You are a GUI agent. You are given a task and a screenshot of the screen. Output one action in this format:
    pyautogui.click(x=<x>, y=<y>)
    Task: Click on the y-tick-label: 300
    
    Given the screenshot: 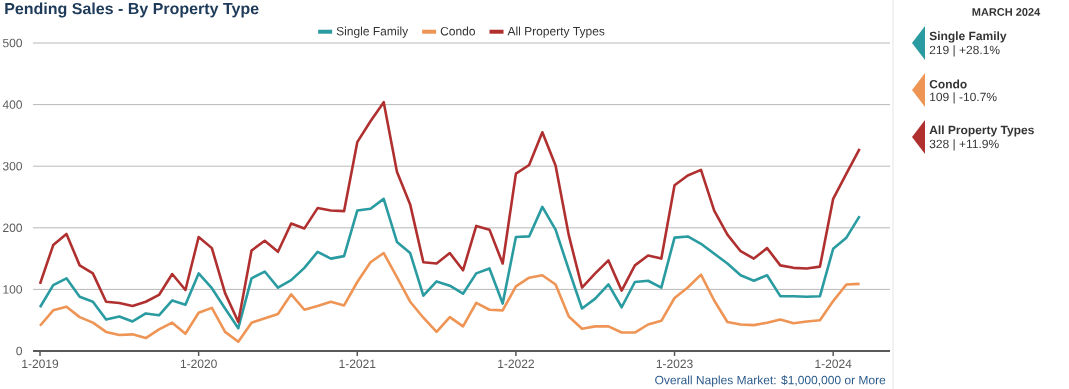 What is the action you would take?
    pyautogui.click(x=12, y=166)
    